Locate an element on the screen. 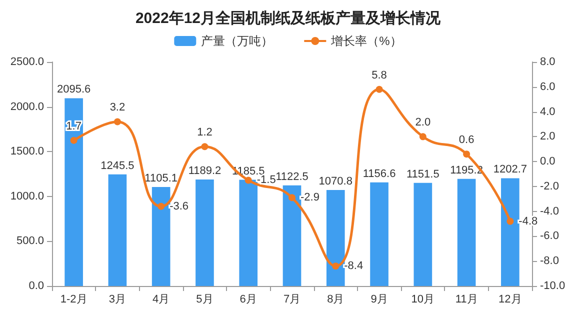 This screenshot has width=576, height=326. y-tick-label: 500.0 is located at coordinates (30, 241).